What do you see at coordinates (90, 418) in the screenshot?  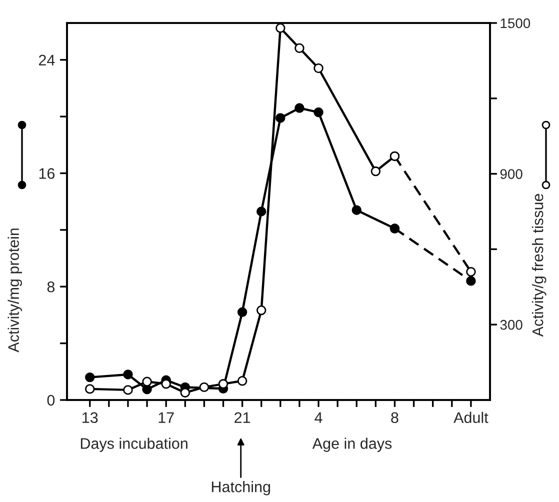 I see `x-tick-label: 13` at bounding box center [90, 418].